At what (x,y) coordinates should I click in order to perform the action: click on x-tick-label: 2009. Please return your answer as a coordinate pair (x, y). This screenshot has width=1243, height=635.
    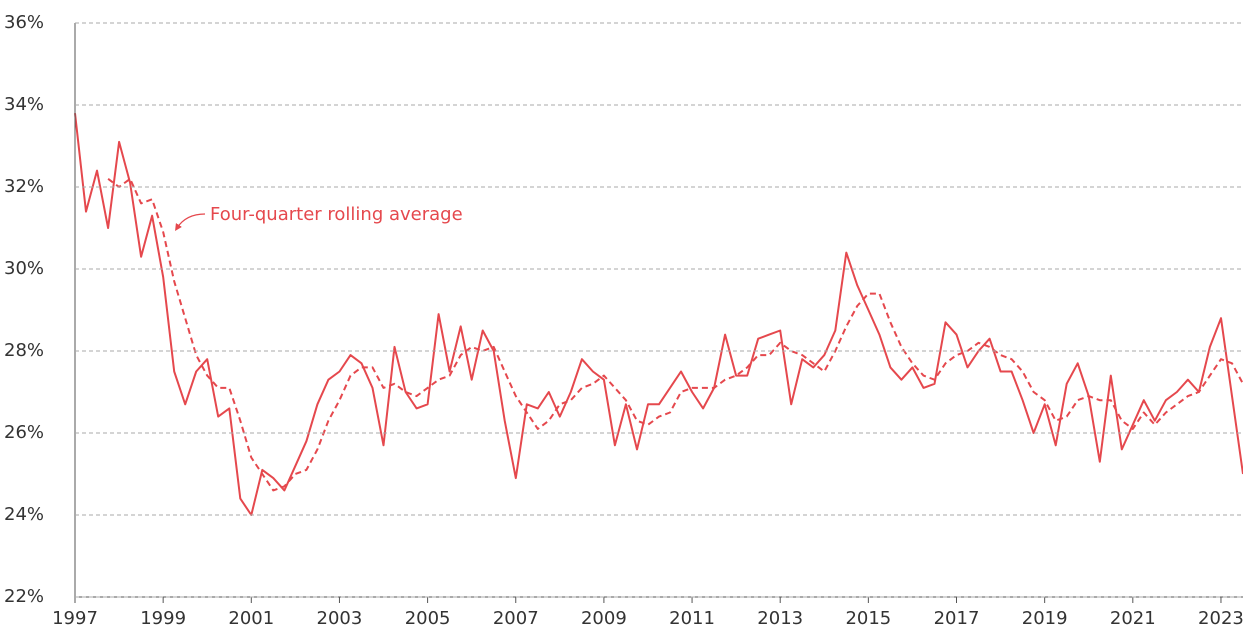
    Looking at the image, I should click on (604, 618).